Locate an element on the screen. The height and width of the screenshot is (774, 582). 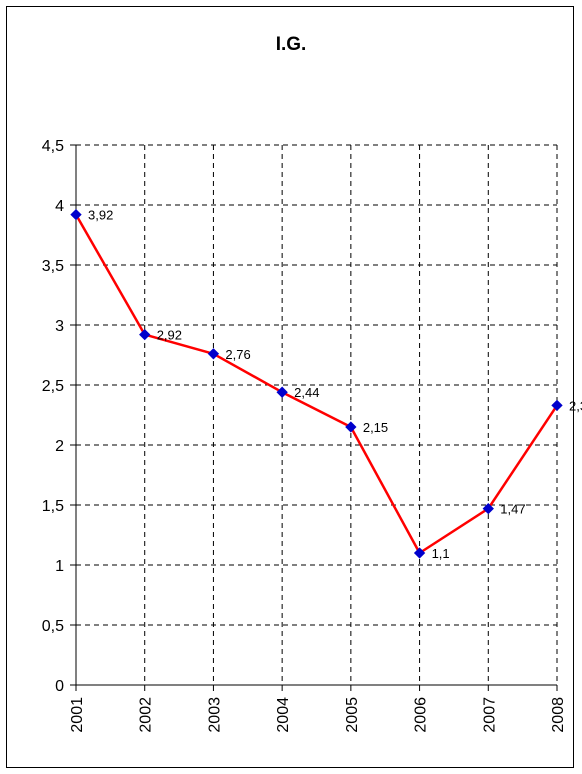
x-tick-label: 2005 is located at coordinates (352, 715).